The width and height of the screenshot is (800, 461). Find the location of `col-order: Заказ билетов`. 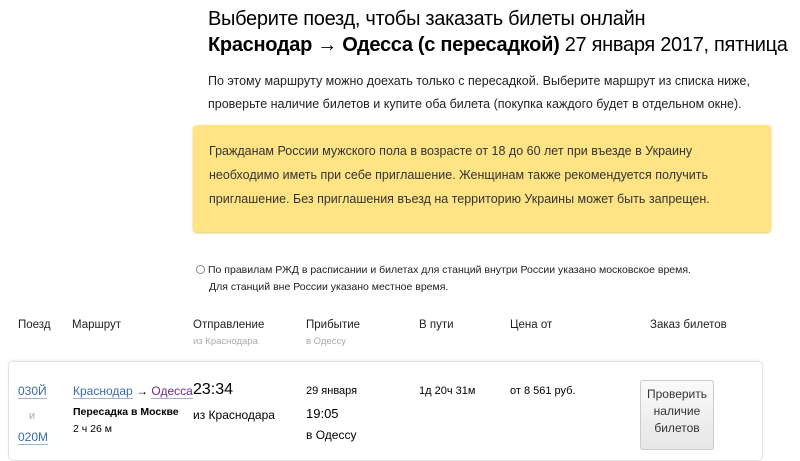

col-order: Заказ билетов is located at coordinates (688, 325).